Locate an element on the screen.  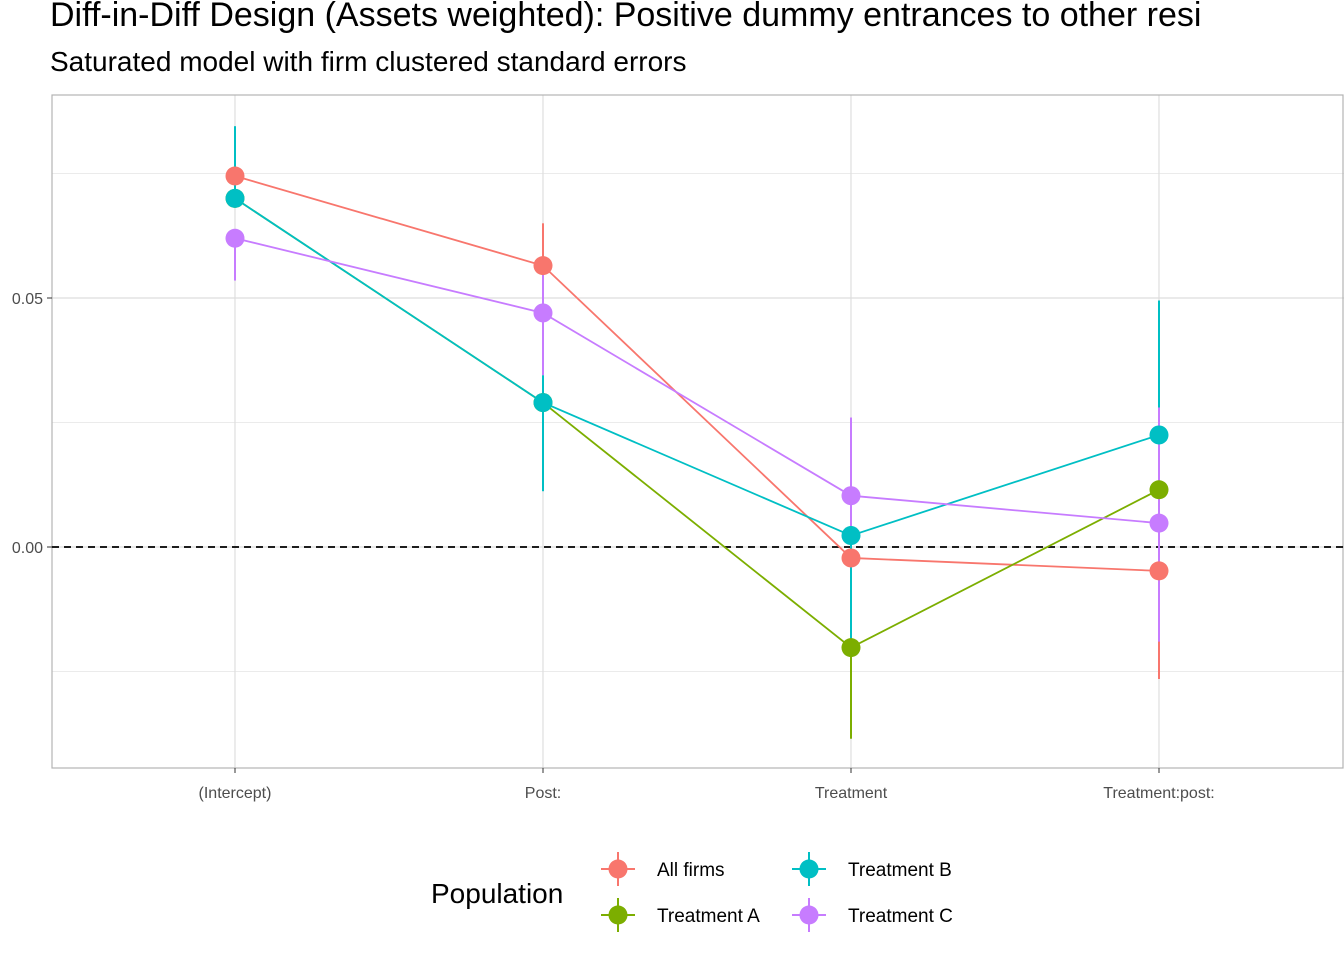
x-tick-label: (Intercept) is located at coordinates (235, 793).